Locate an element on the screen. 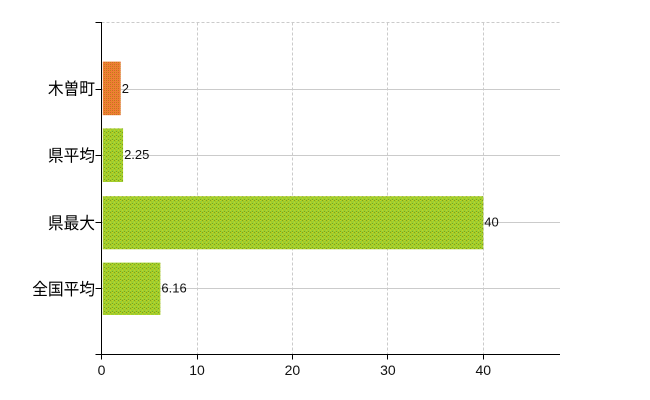 This screenshot has width=650, height=400. svg-text: 0 is located at coordinates (102, 370).